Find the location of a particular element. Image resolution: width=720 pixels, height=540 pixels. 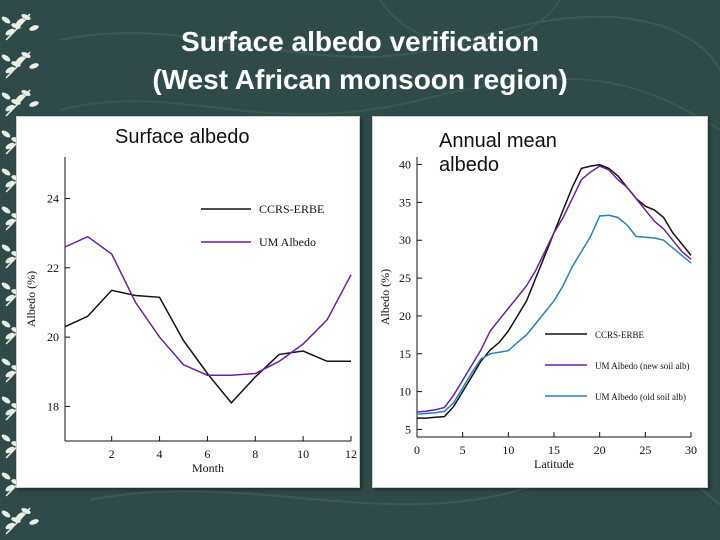

x-axis-title: Latitude is located at coordinates (554, 464).